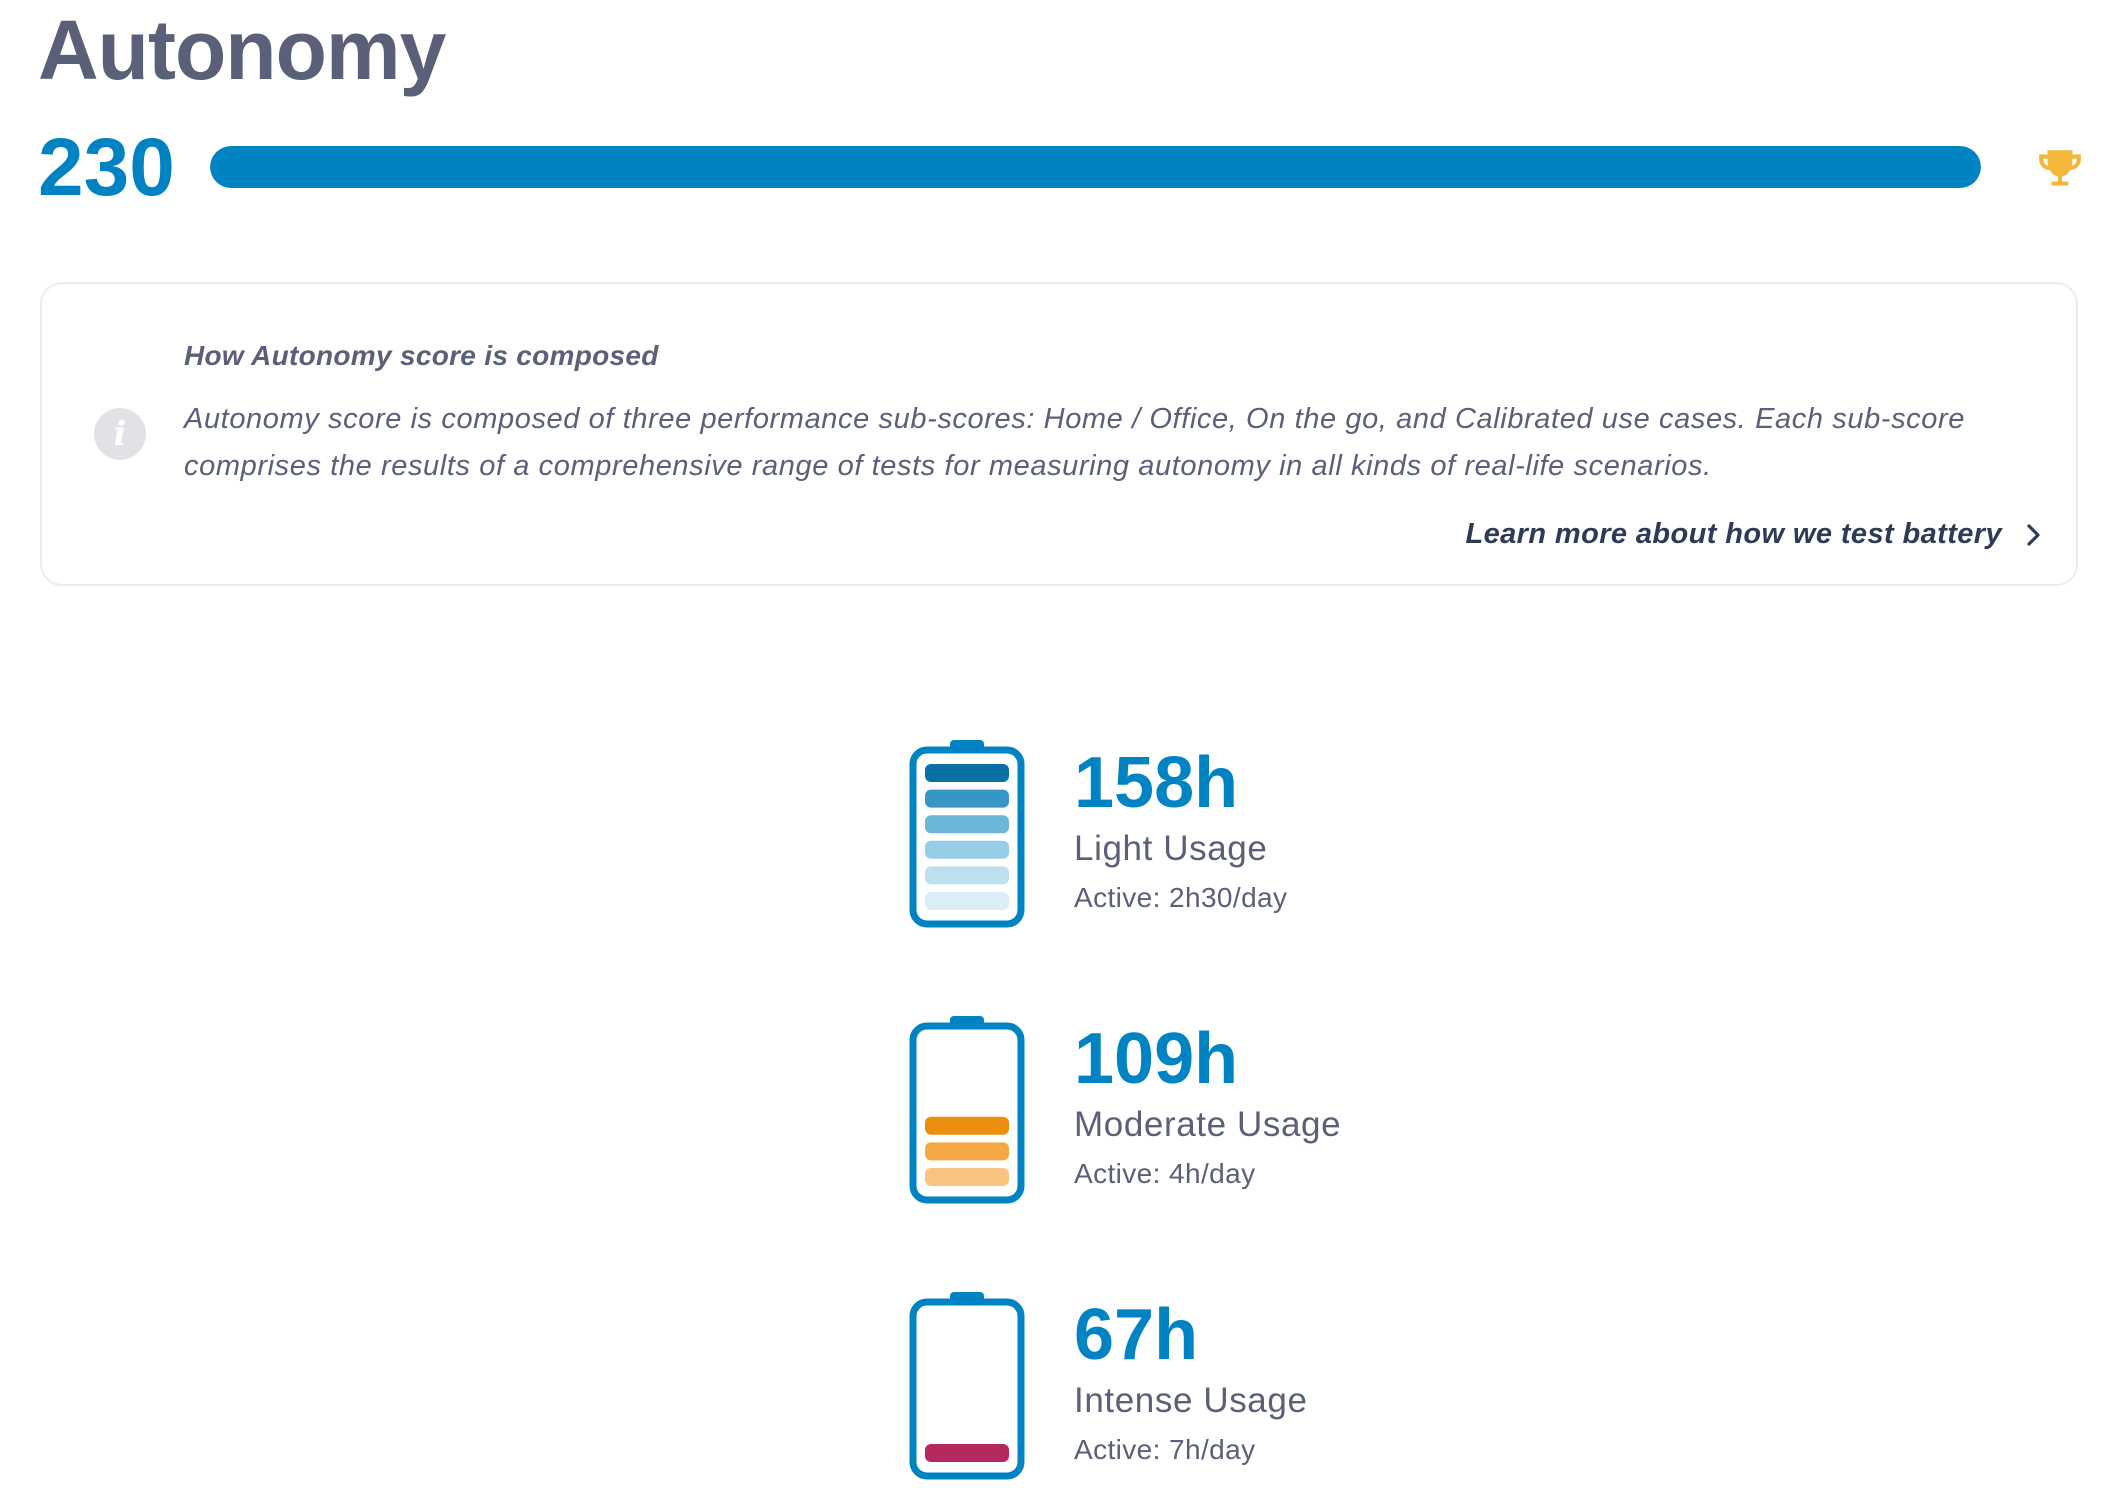 Image resolution: width=2120 pixels, height=1490 pixels. What do you see at coordinates (2033, 534) in the screenshot?
I see `chevron-right-icon` at bounding box center [2033, 534].